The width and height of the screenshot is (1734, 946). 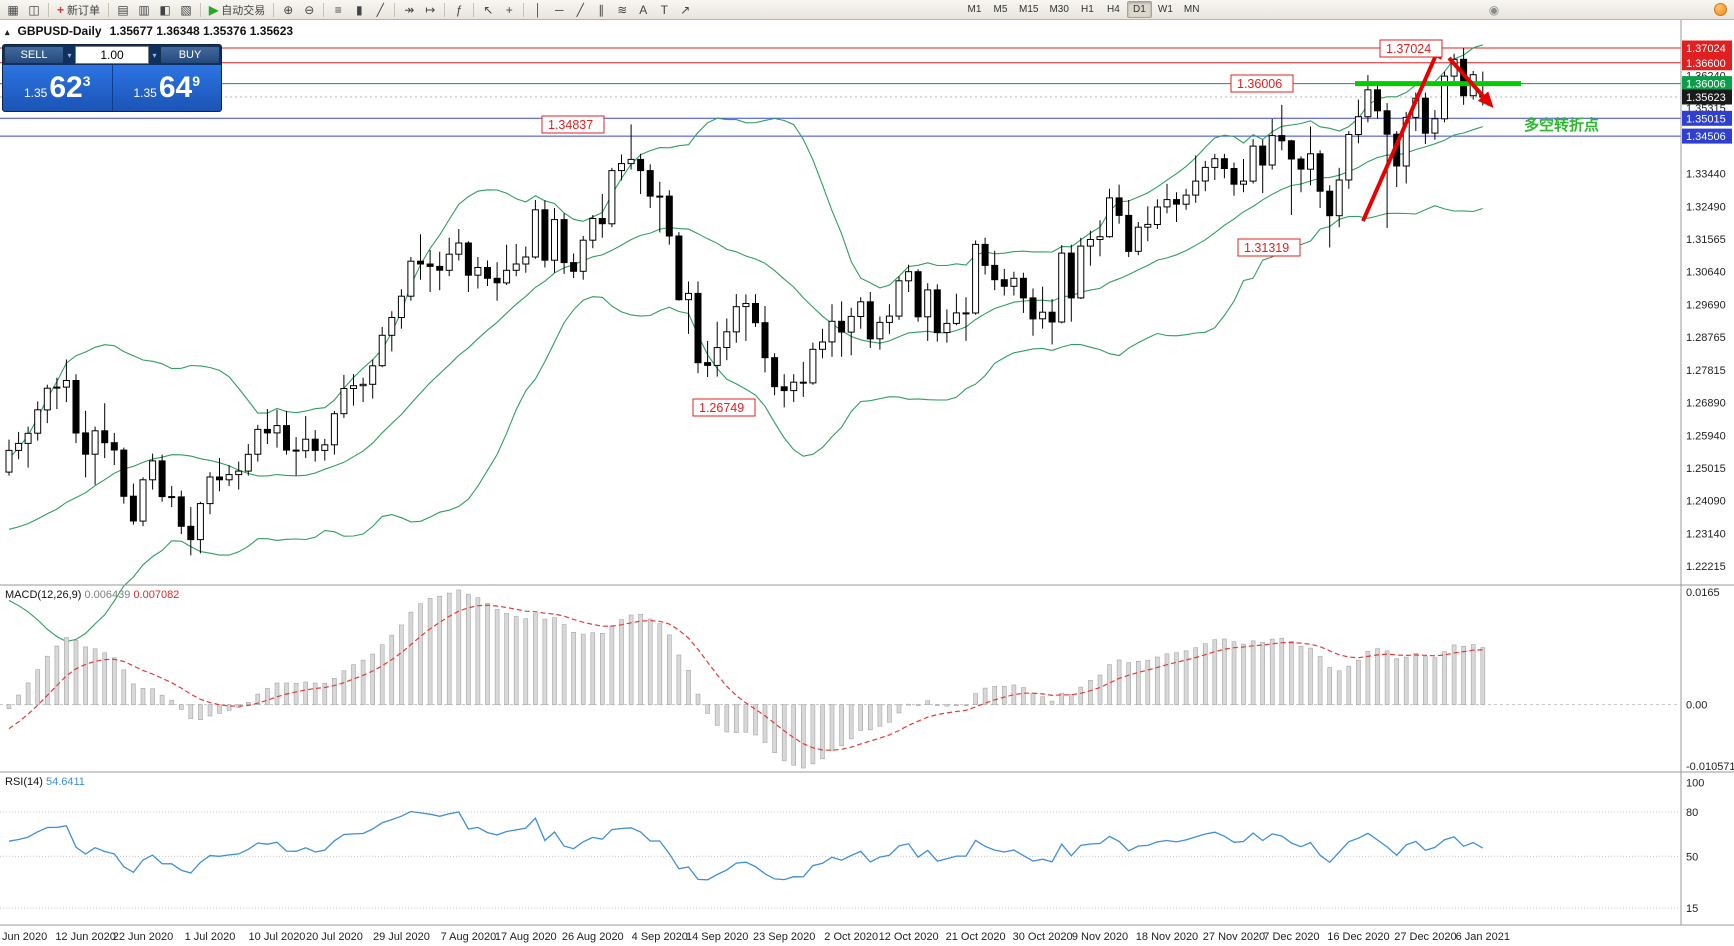 I want to click on timeframe-H1: H1, so click(x=1087, y=9).